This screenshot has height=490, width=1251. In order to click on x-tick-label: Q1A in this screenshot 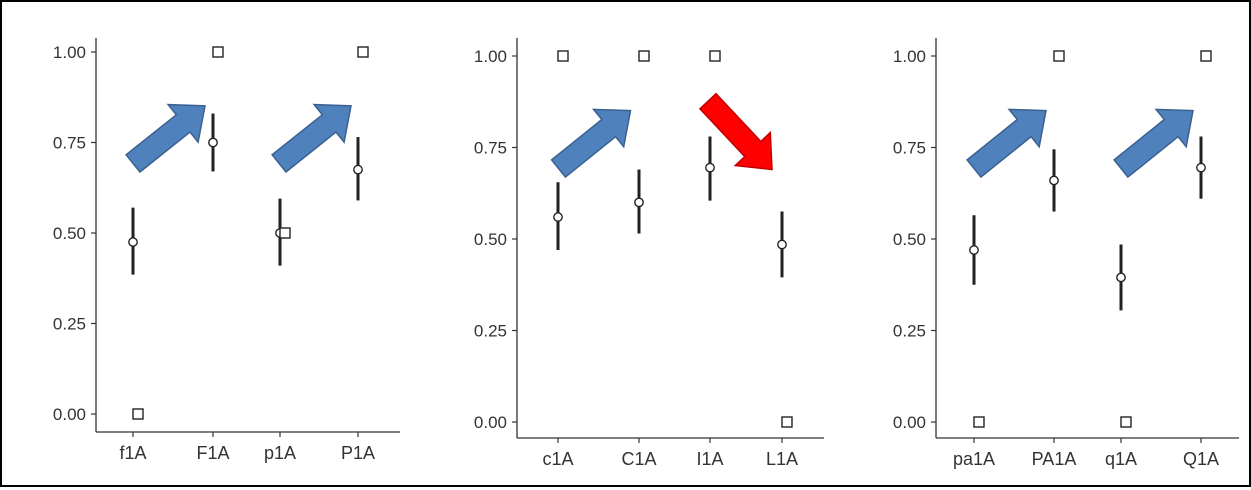, I will do `click(1201, 459)`.